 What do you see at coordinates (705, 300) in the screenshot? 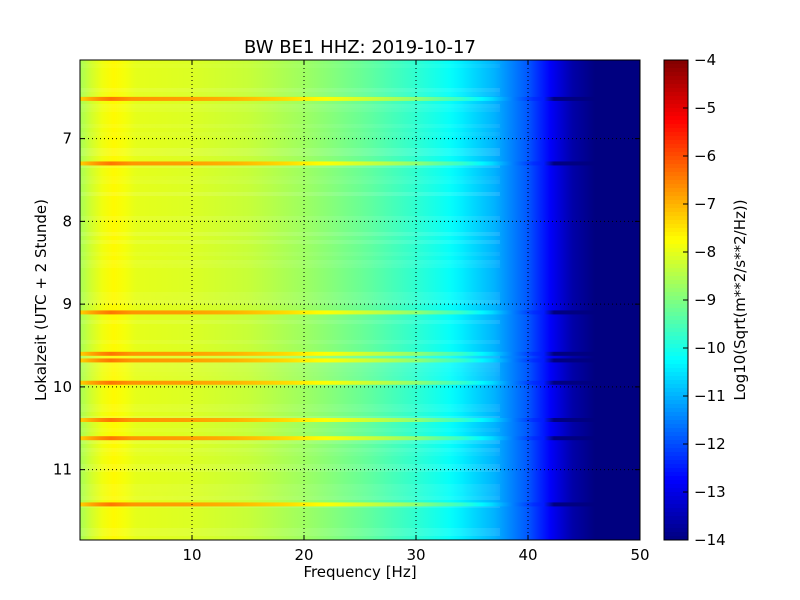
I see `colorbar-tick-label: −9` at bounding box center [705, 300].